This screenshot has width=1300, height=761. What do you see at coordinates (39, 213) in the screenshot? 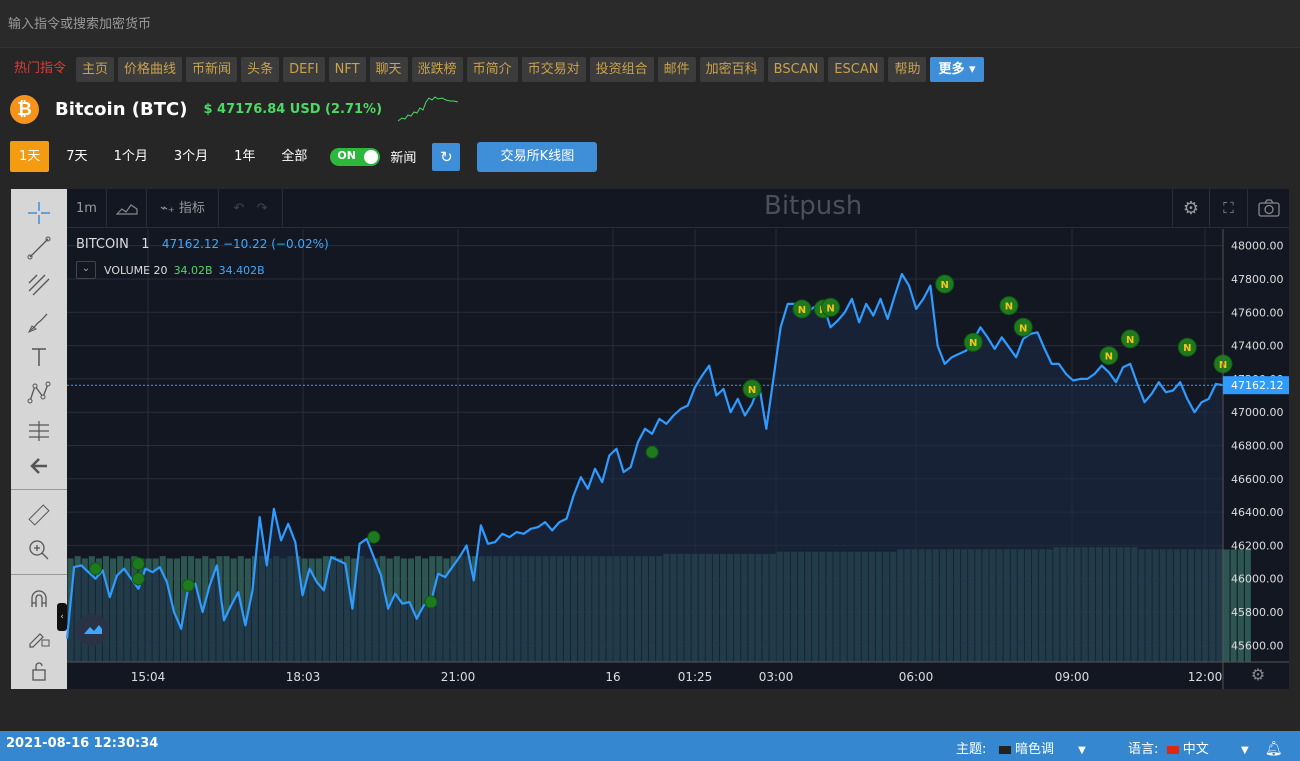
I see `crosshair-icon` at bounding box center [39, 213].